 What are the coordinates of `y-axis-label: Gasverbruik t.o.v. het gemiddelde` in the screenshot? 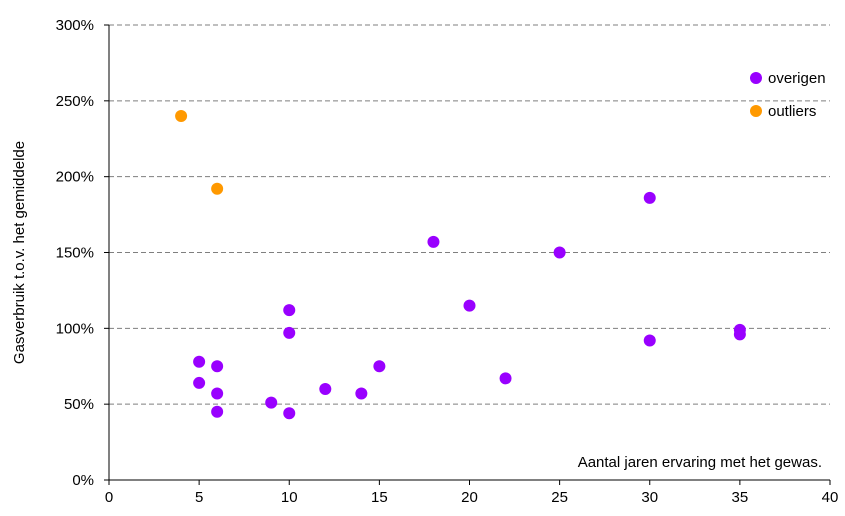 It's located at (19, 252).